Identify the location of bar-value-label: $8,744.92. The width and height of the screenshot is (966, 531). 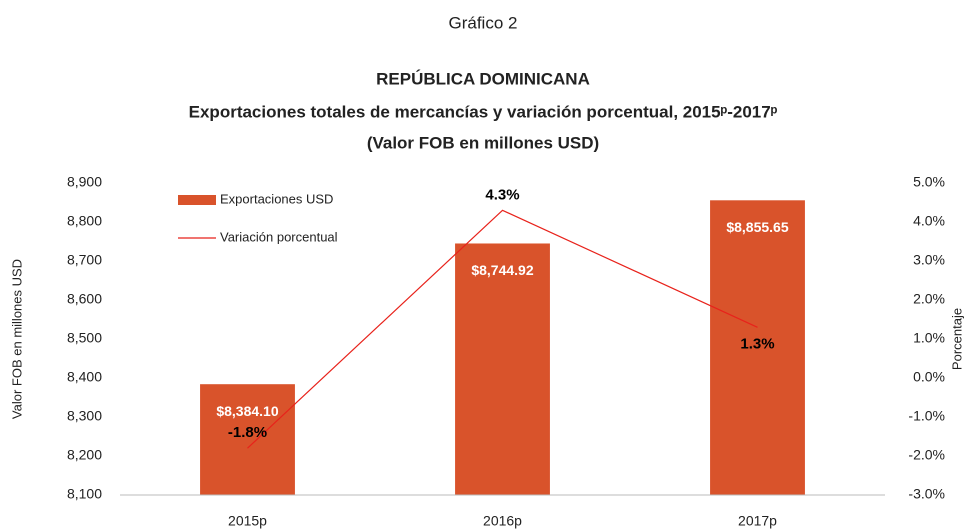
(502, 270).